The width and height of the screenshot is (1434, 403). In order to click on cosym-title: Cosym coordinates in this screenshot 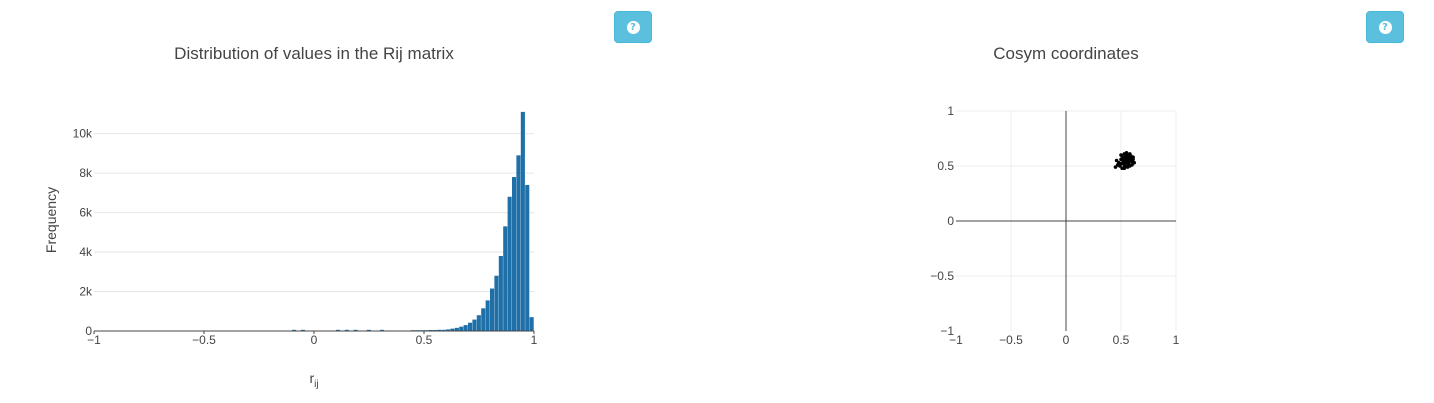, I will do `click(1066, 53)`.